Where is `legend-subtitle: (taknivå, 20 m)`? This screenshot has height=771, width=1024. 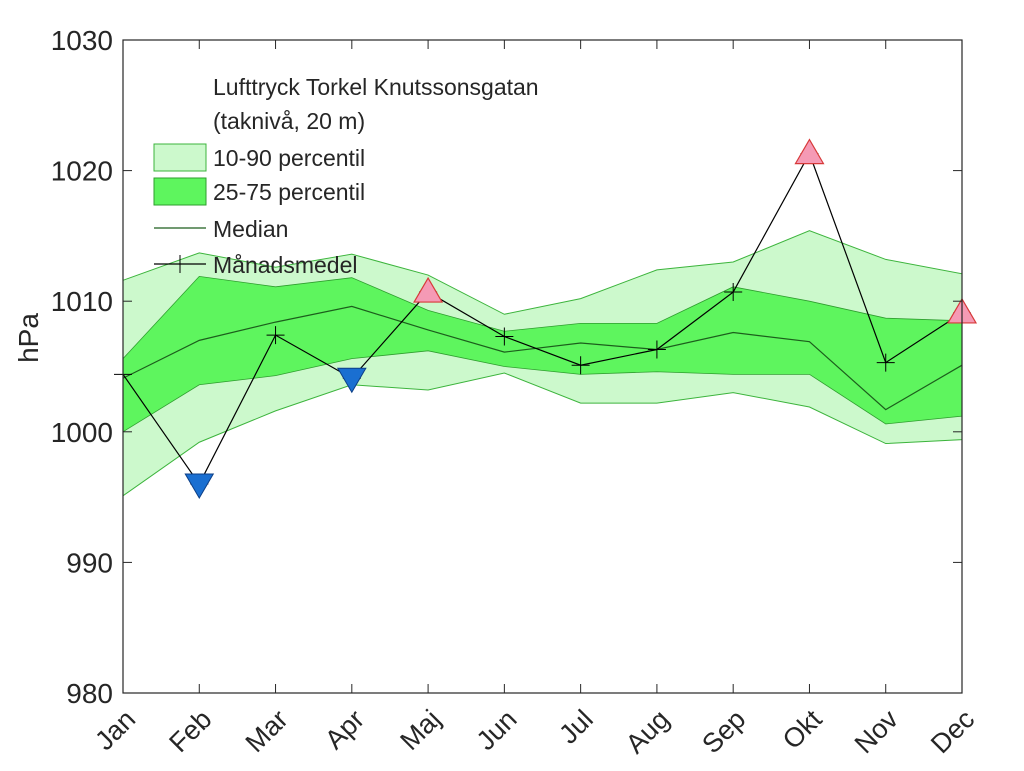 legend-subtitle: (taknivå, 20 m) is located at coordinates (289, 121).